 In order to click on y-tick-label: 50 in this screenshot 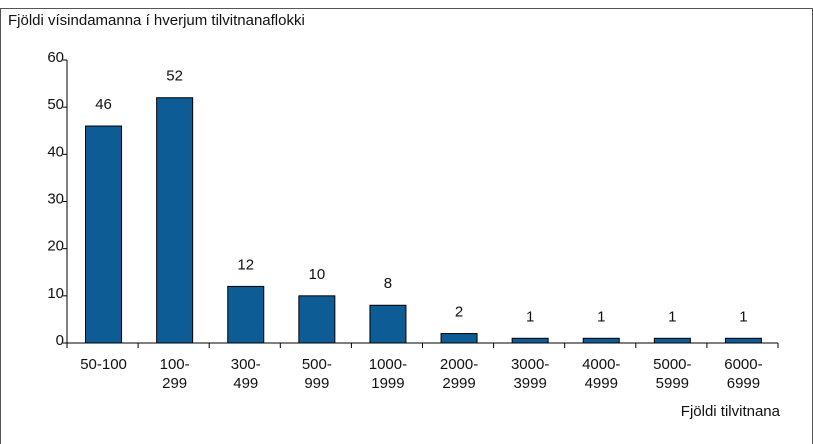, I will do `click(55, 104)`.